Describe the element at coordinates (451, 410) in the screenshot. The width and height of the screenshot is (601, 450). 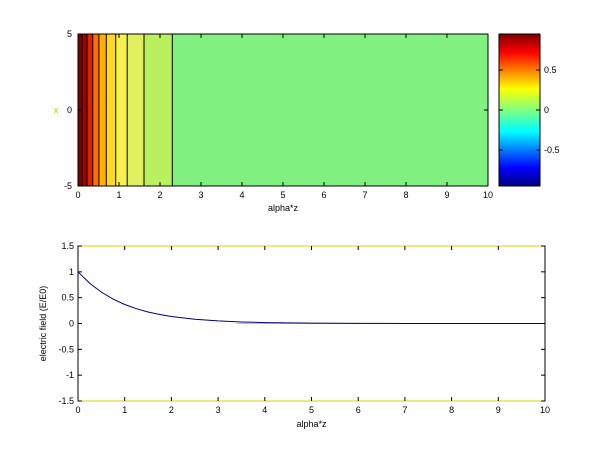
I see `line-x-tick-label: 8` at that location.